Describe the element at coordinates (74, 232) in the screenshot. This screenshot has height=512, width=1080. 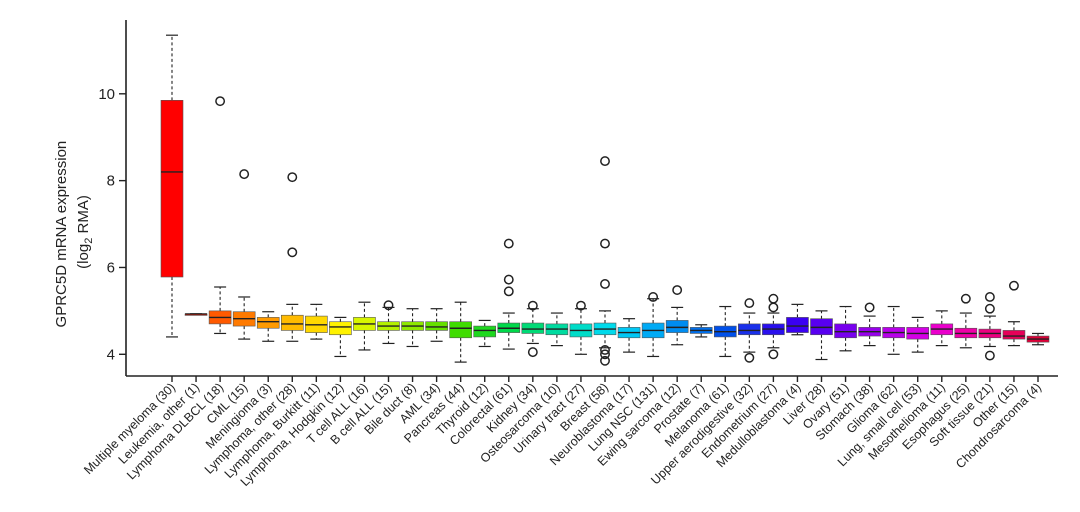
I see `y-axis-label: GPRC5D mRNA expression (log2 RMA)` at that location.